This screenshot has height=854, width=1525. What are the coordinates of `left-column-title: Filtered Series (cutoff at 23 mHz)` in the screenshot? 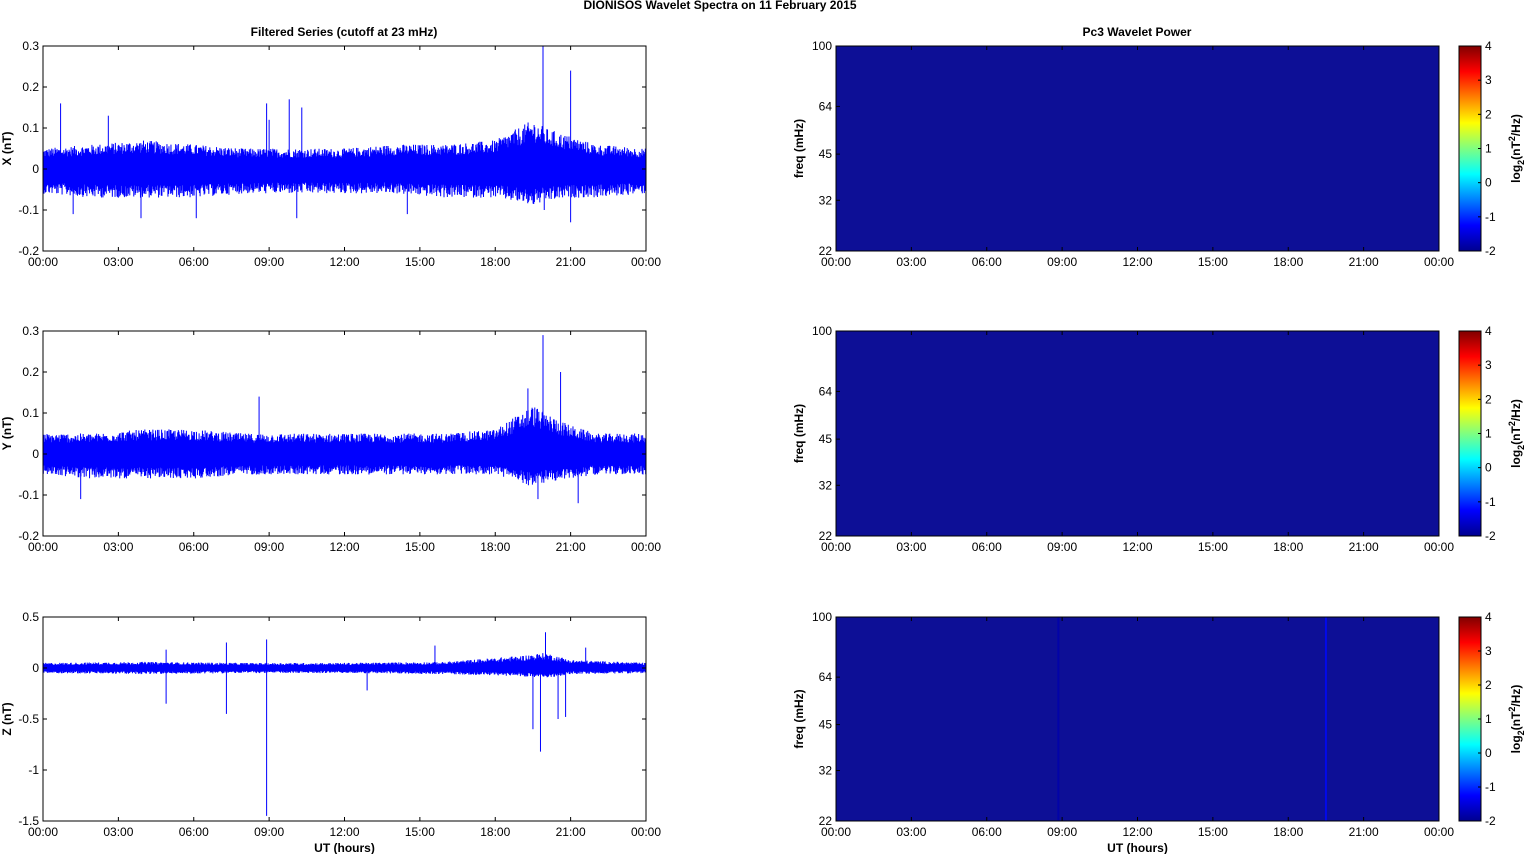 It's located at (344, 32).